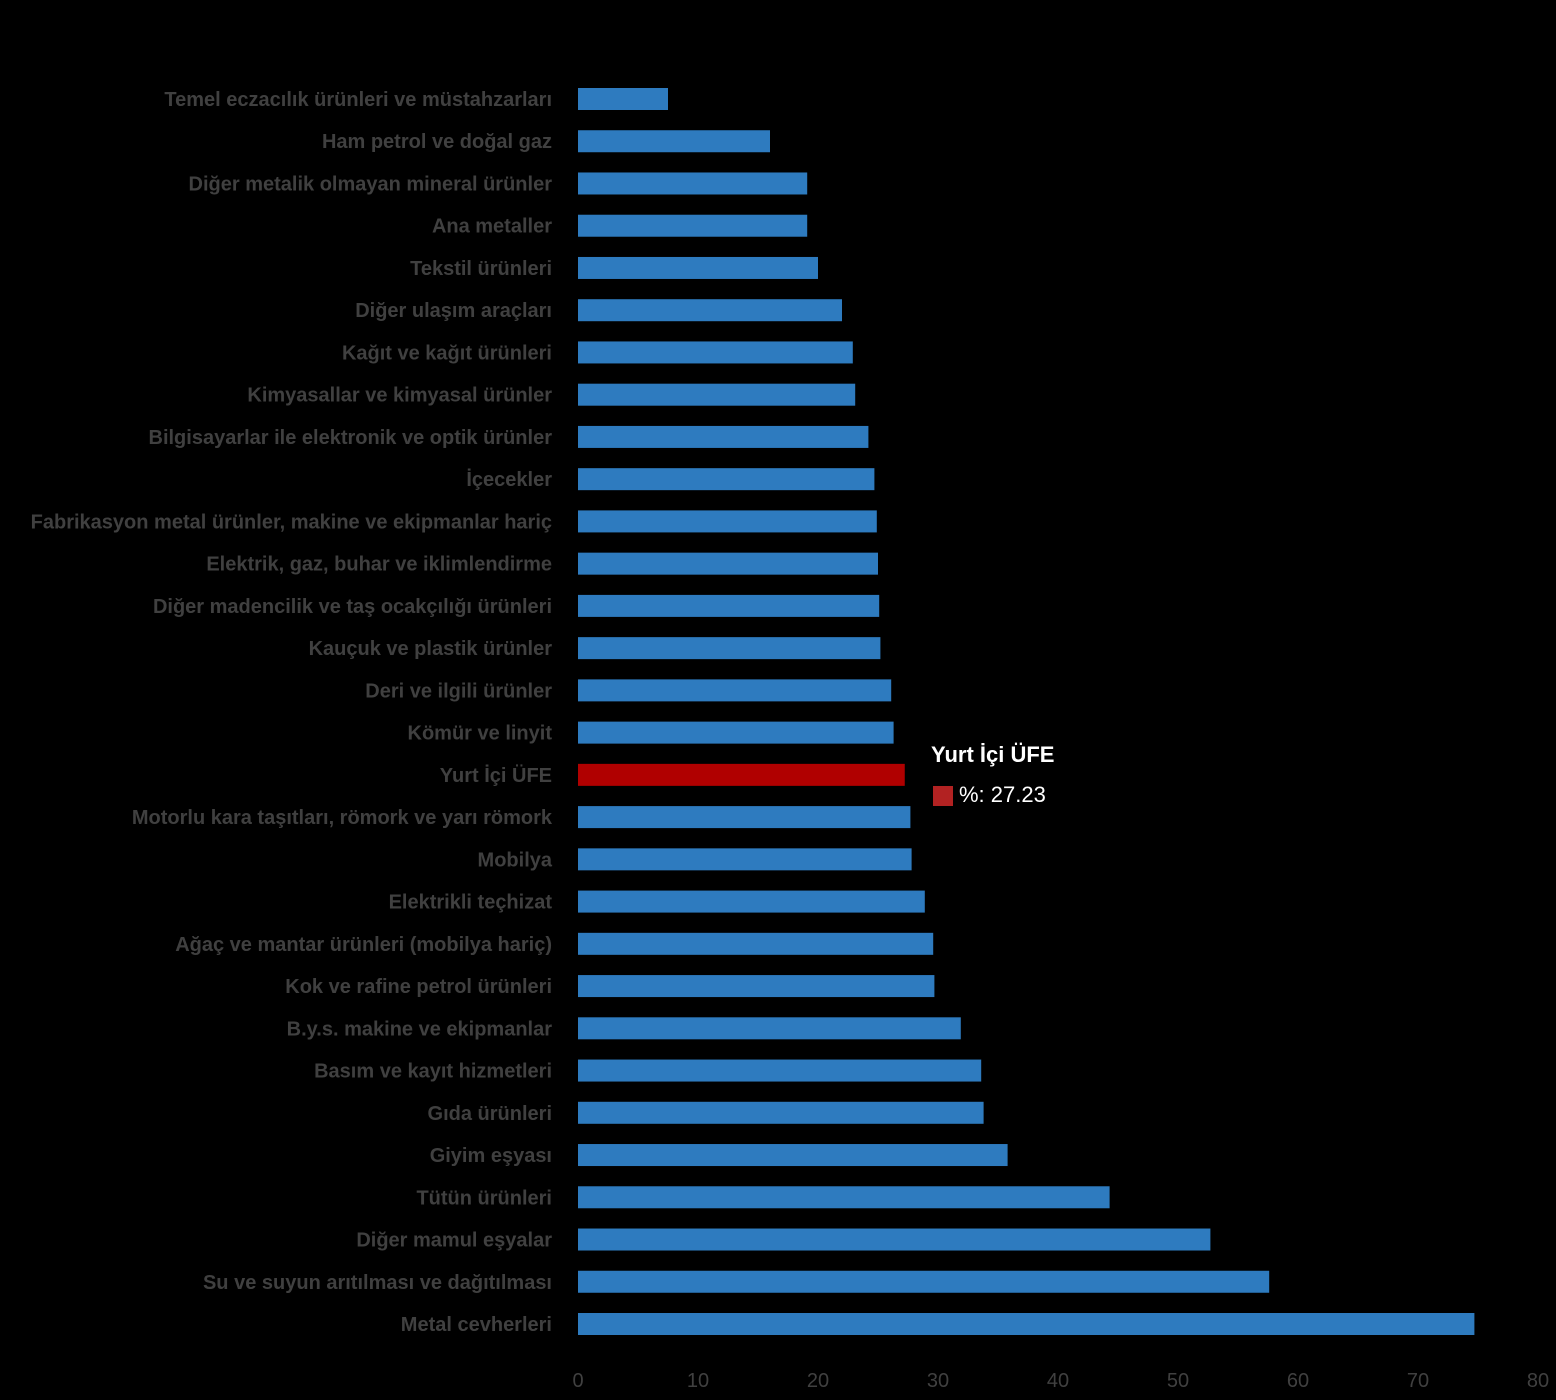 Image resolution: width=1556 pixels, height=1400 pixels. Describe the element at coordinates (476, 1325) in the screenshot. I see `category-label: Metal cevherleri` at that location.